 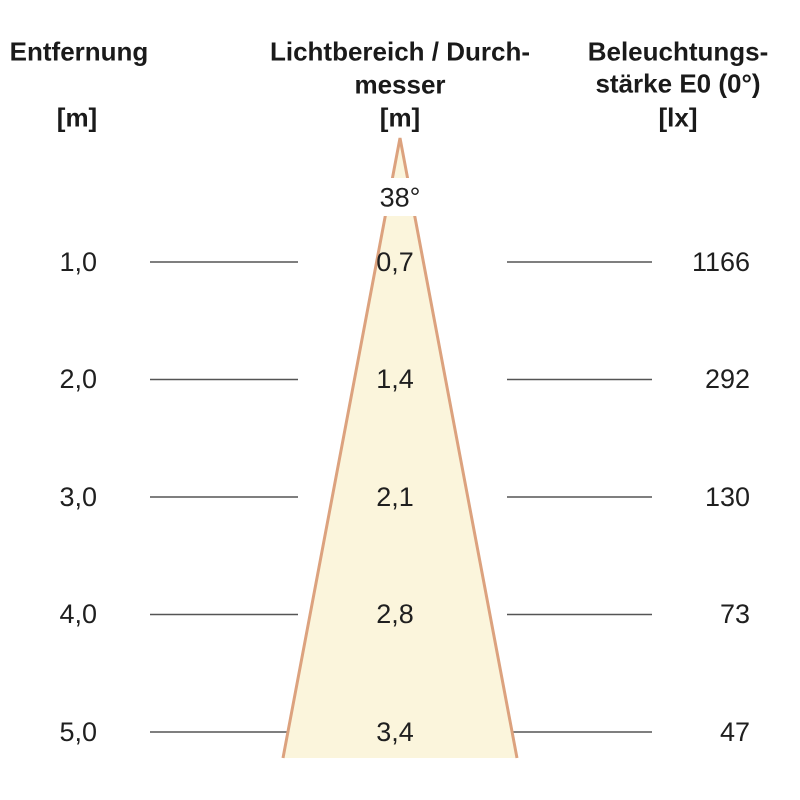 I want to click on header-diameter-title-2: messer, so click(x=400, y=84).